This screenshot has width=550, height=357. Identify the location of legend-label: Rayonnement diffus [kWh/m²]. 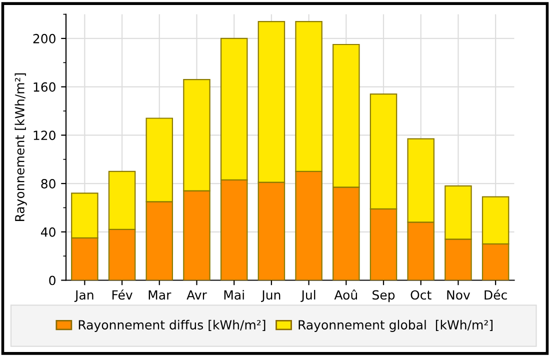
(172, 326).